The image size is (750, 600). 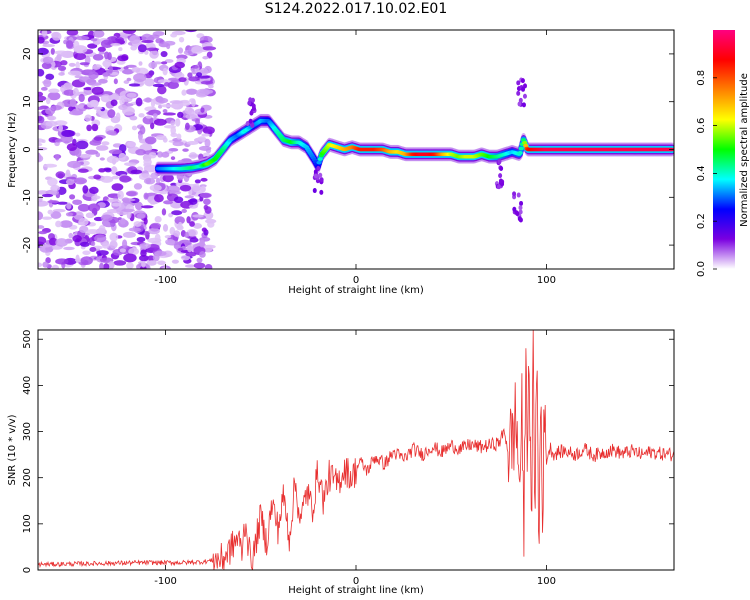 I want to click on colorbar-tick-label: 0.8, so click(x=701, y=78).